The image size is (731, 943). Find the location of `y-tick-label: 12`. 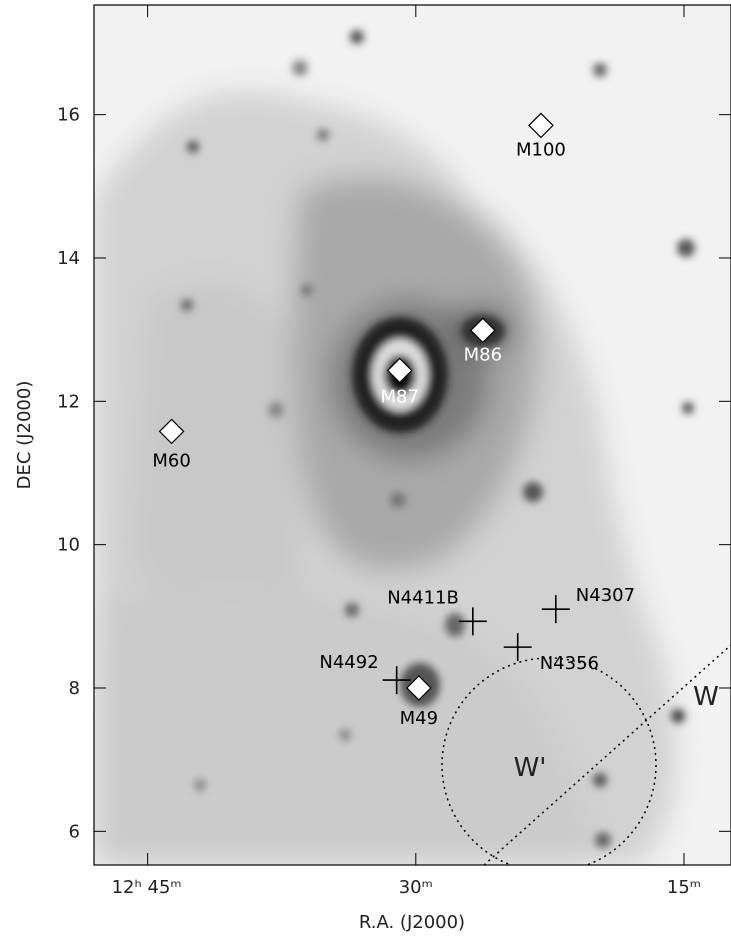

y-tick-label: 12 is located at coordinates (68, 401).